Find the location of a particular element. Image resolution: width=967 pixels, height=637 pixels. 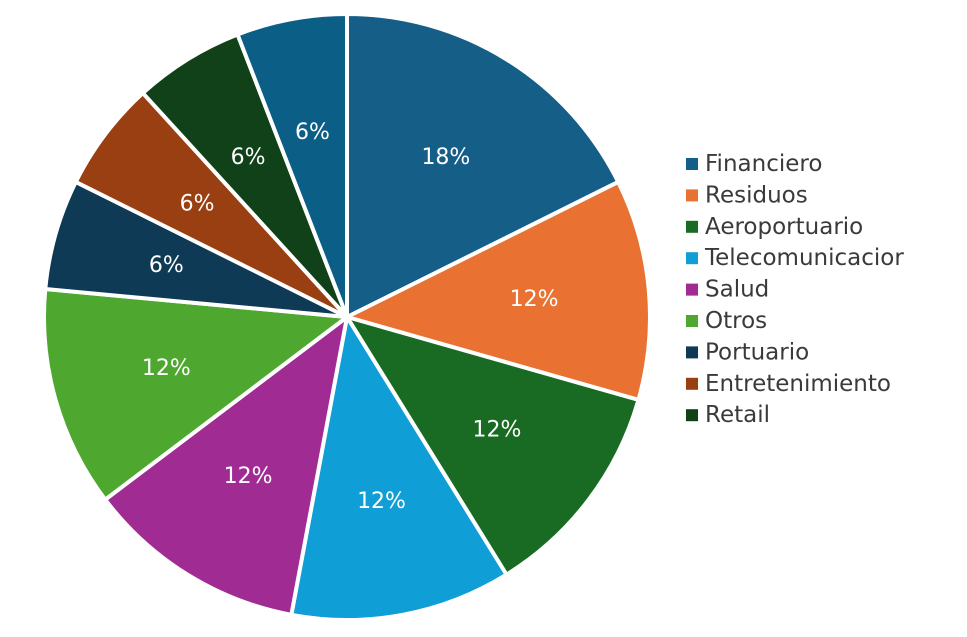

pie-value-label-entretenimiento: 6% is located at coordinates (197, 203).